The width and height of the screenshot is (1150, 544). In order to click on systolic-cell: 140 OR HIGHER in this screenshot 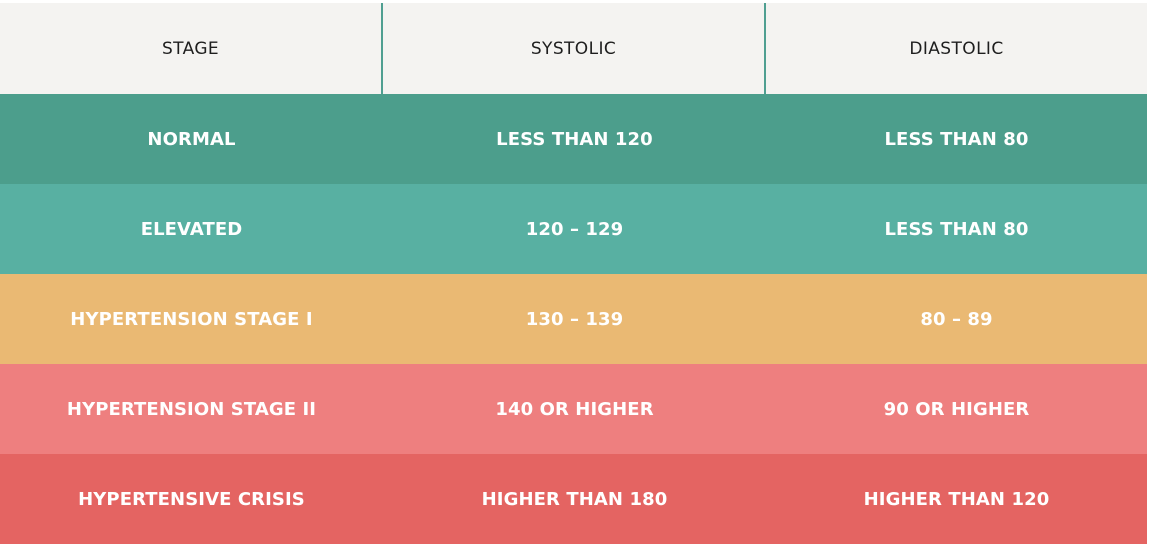, I will do `click(574, 409)`.